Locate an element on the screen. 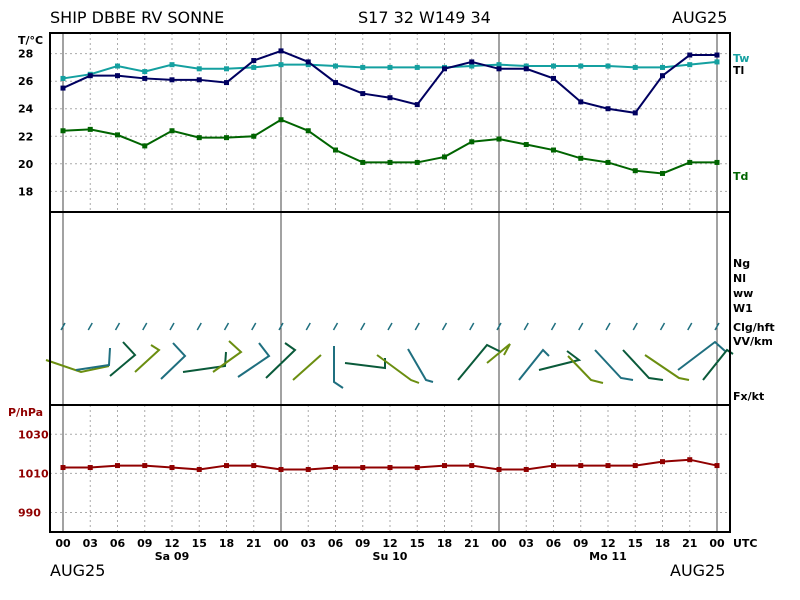  x-tick-label: 18 is located at coordinates (444, 543).